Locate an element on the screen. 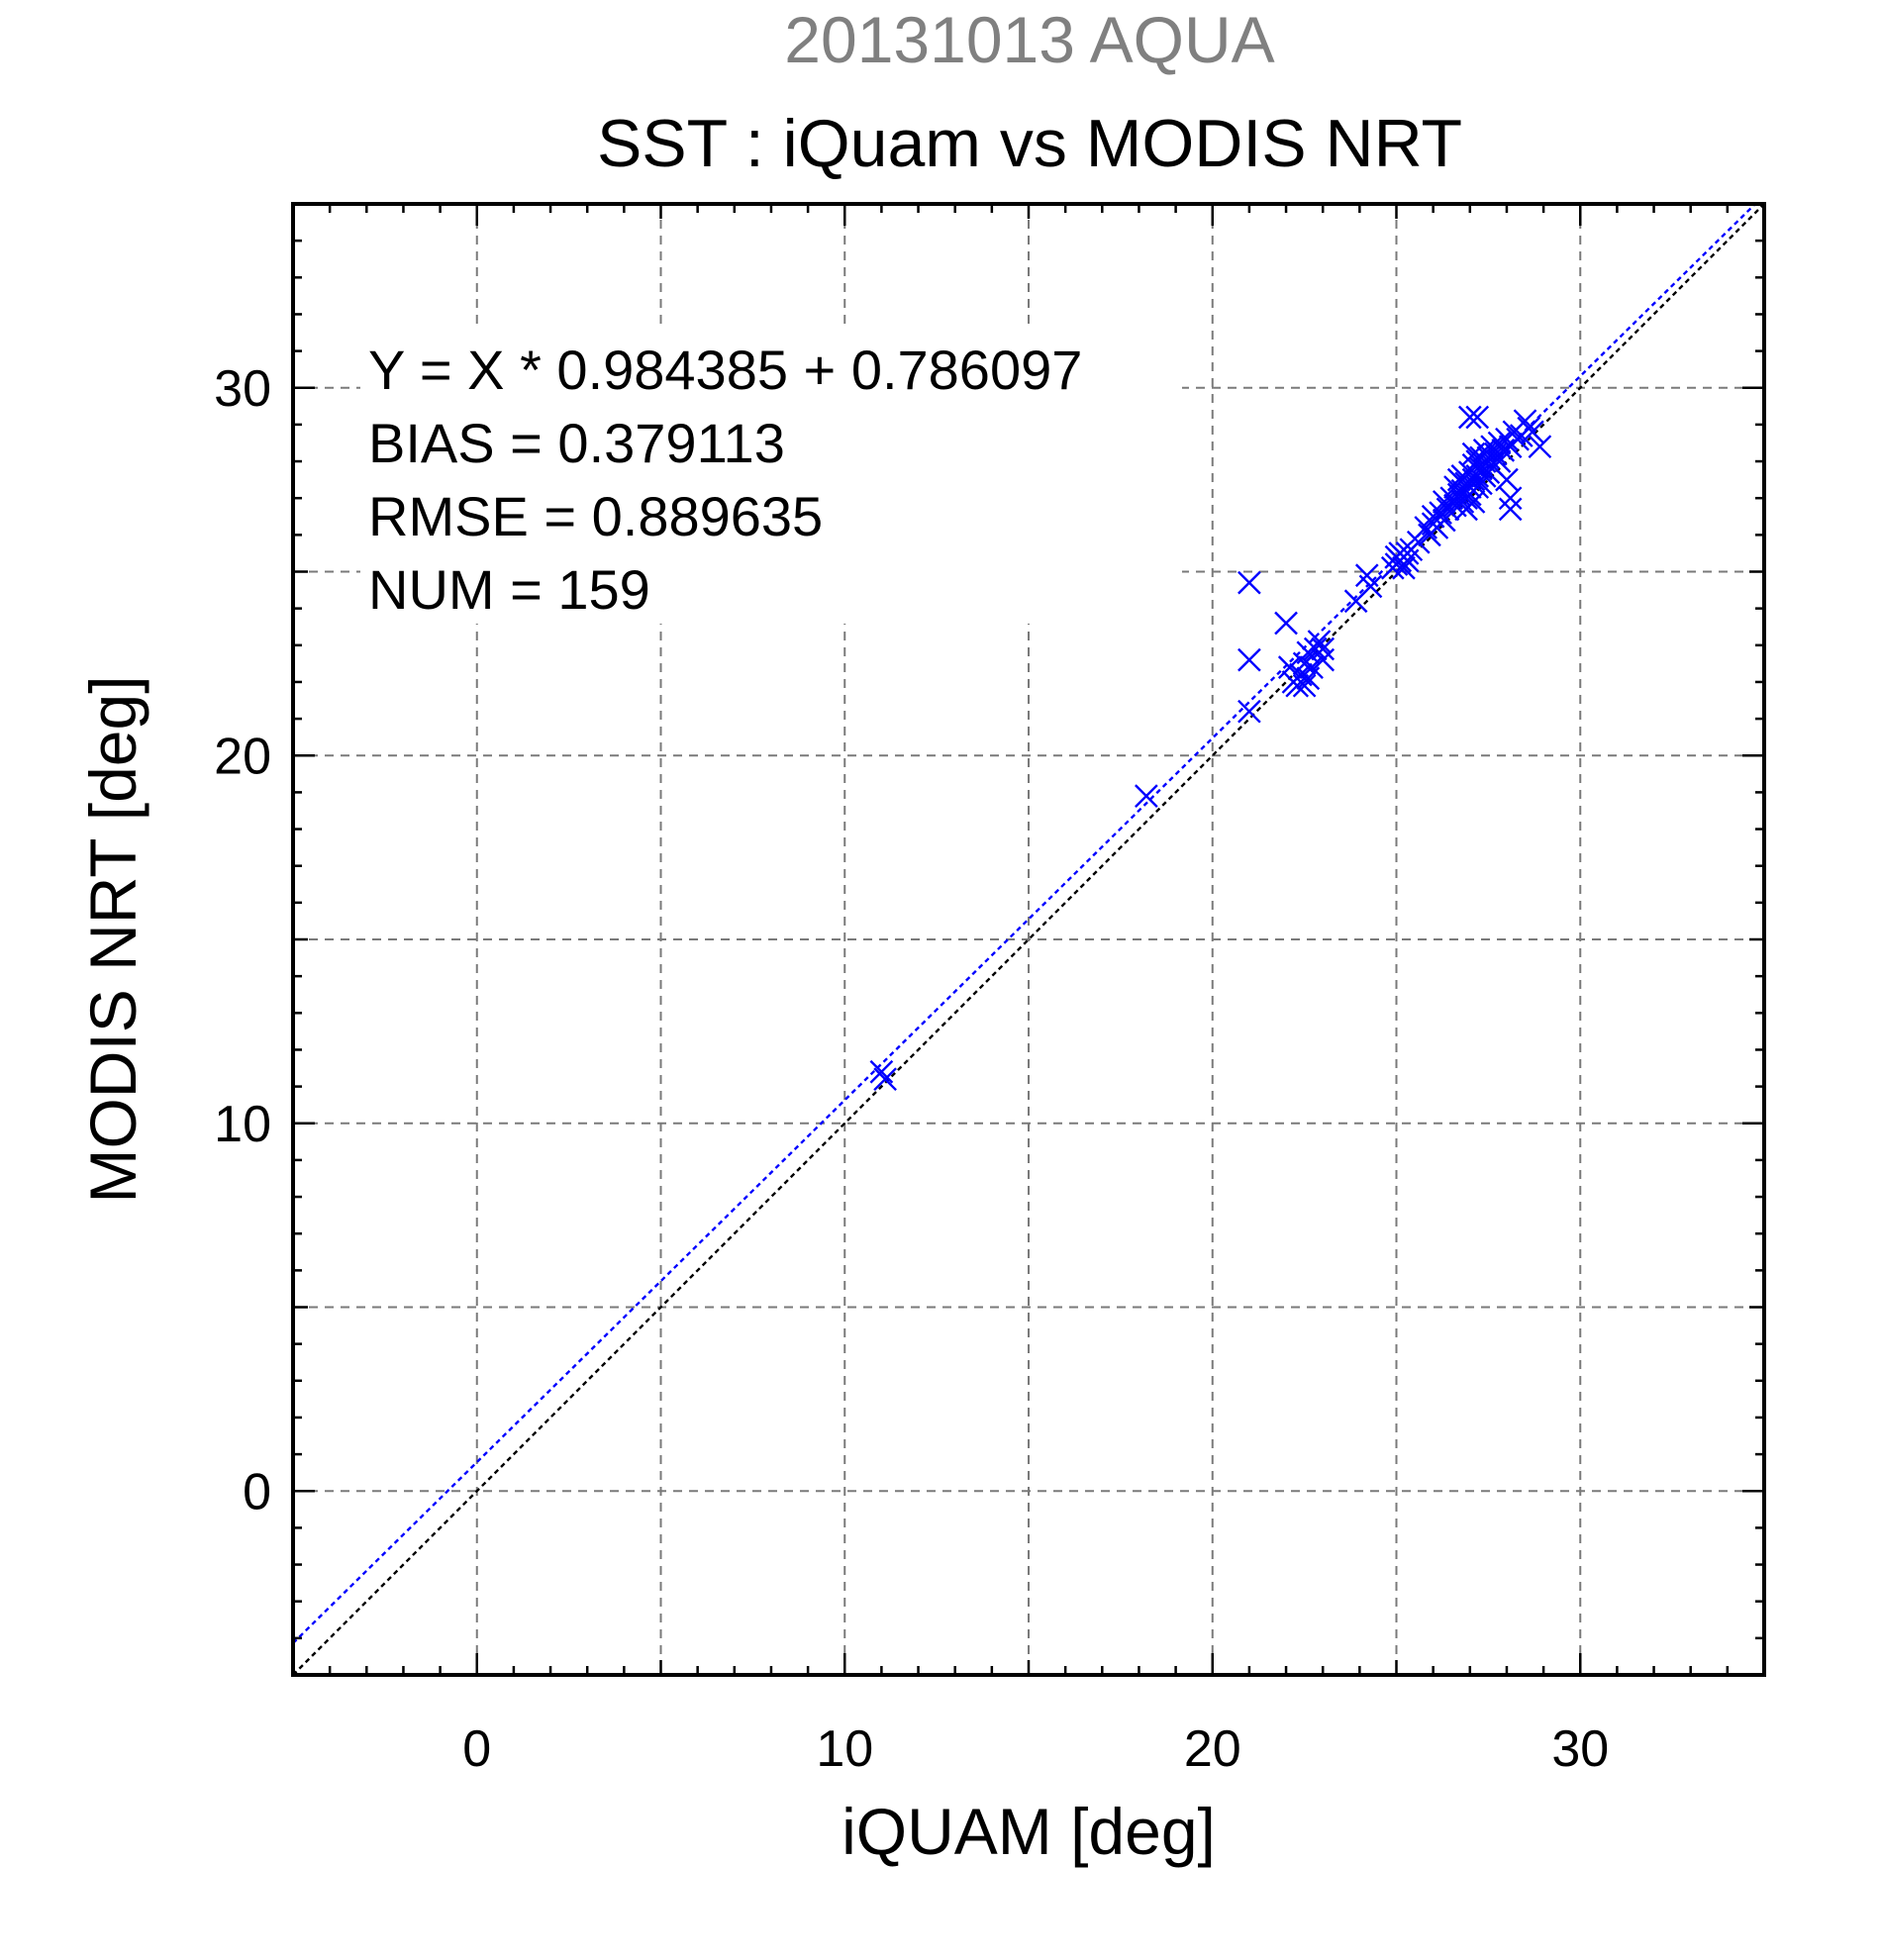 The image size is (1881, 1960). x-tick-label: 0 is located at coordinates (477, 1749).